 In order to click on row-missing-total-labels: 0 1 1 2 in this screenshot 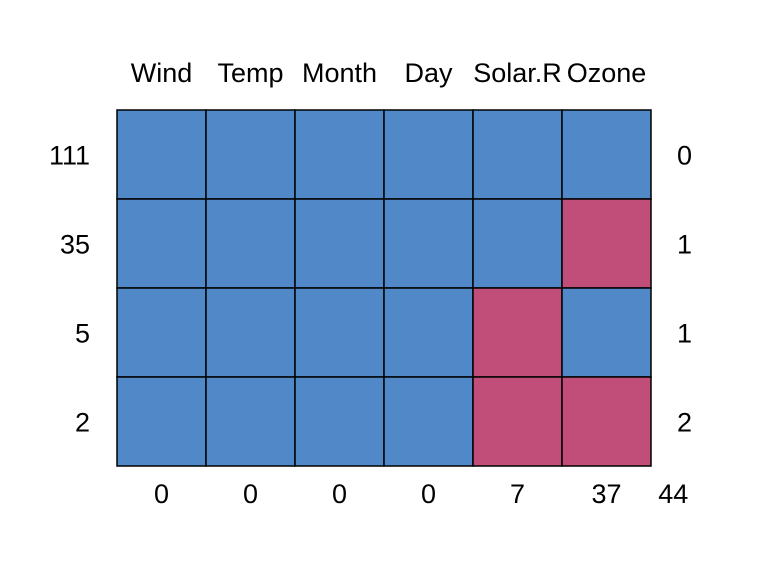, I will do `click(684, 289)`.